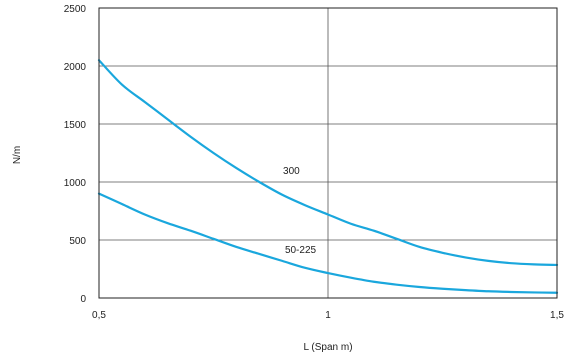 This screenshot has width=569, height=356. What do you see at coordinates (75, 125) in the screenshot?
I see `y-tick-label: 1500` at bounding box center [75, 125].